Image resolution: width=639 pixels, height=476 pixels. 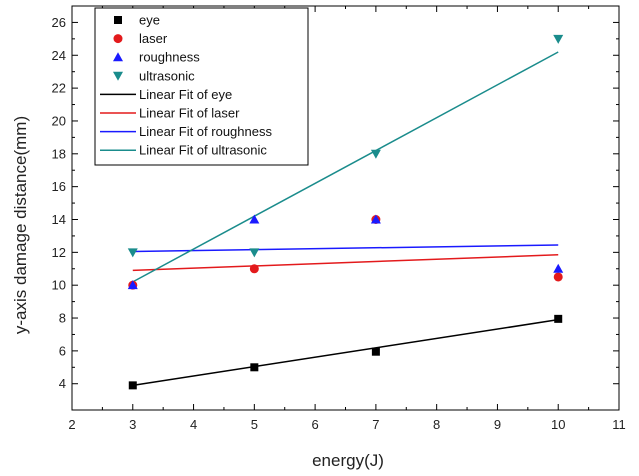 I want to click on x-tick-label: 11, so click(x=619, y=424).